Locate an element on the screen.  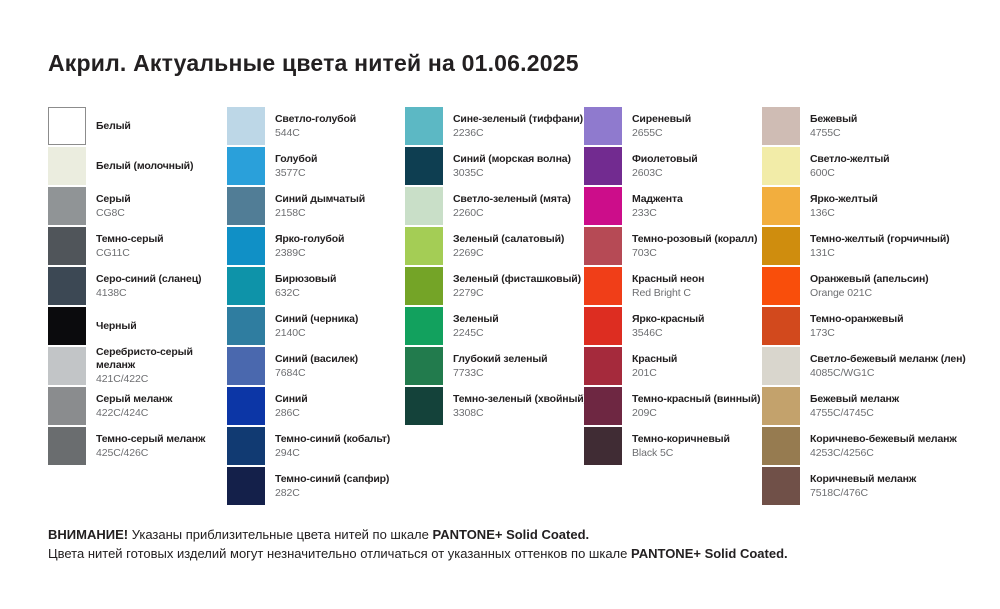
color-name: Синий дымчатый is located at coordinates (320, 198).